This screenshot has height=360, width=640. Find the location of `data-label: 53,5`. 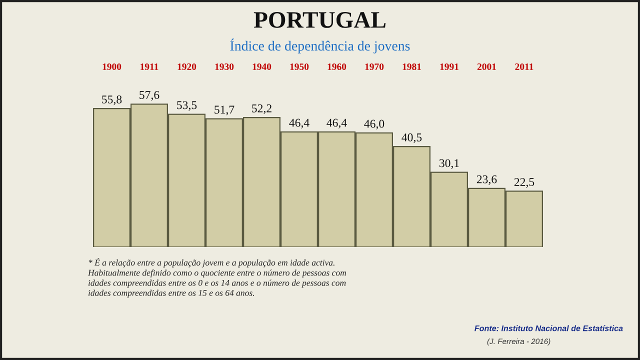

data-label: 53,5 is located at coordinates (187, 106).